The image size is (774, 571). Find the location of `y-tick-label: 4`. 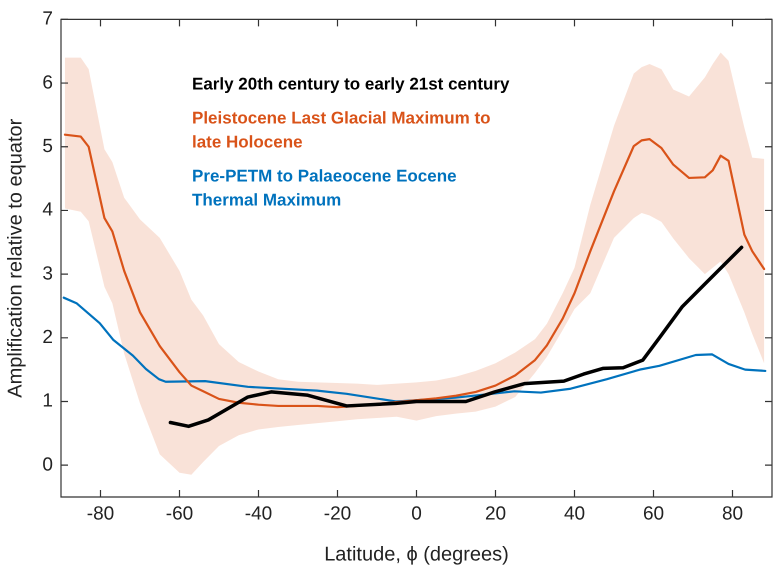

y-tick-label: 4 is located at coordinates (48, 210).